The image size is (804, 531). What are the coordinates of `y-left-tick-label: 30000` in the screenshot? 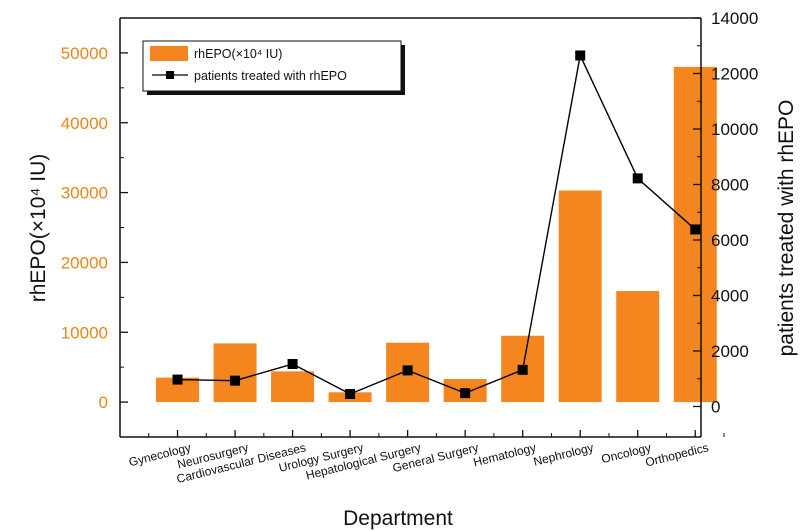 It's located at (84, 193).